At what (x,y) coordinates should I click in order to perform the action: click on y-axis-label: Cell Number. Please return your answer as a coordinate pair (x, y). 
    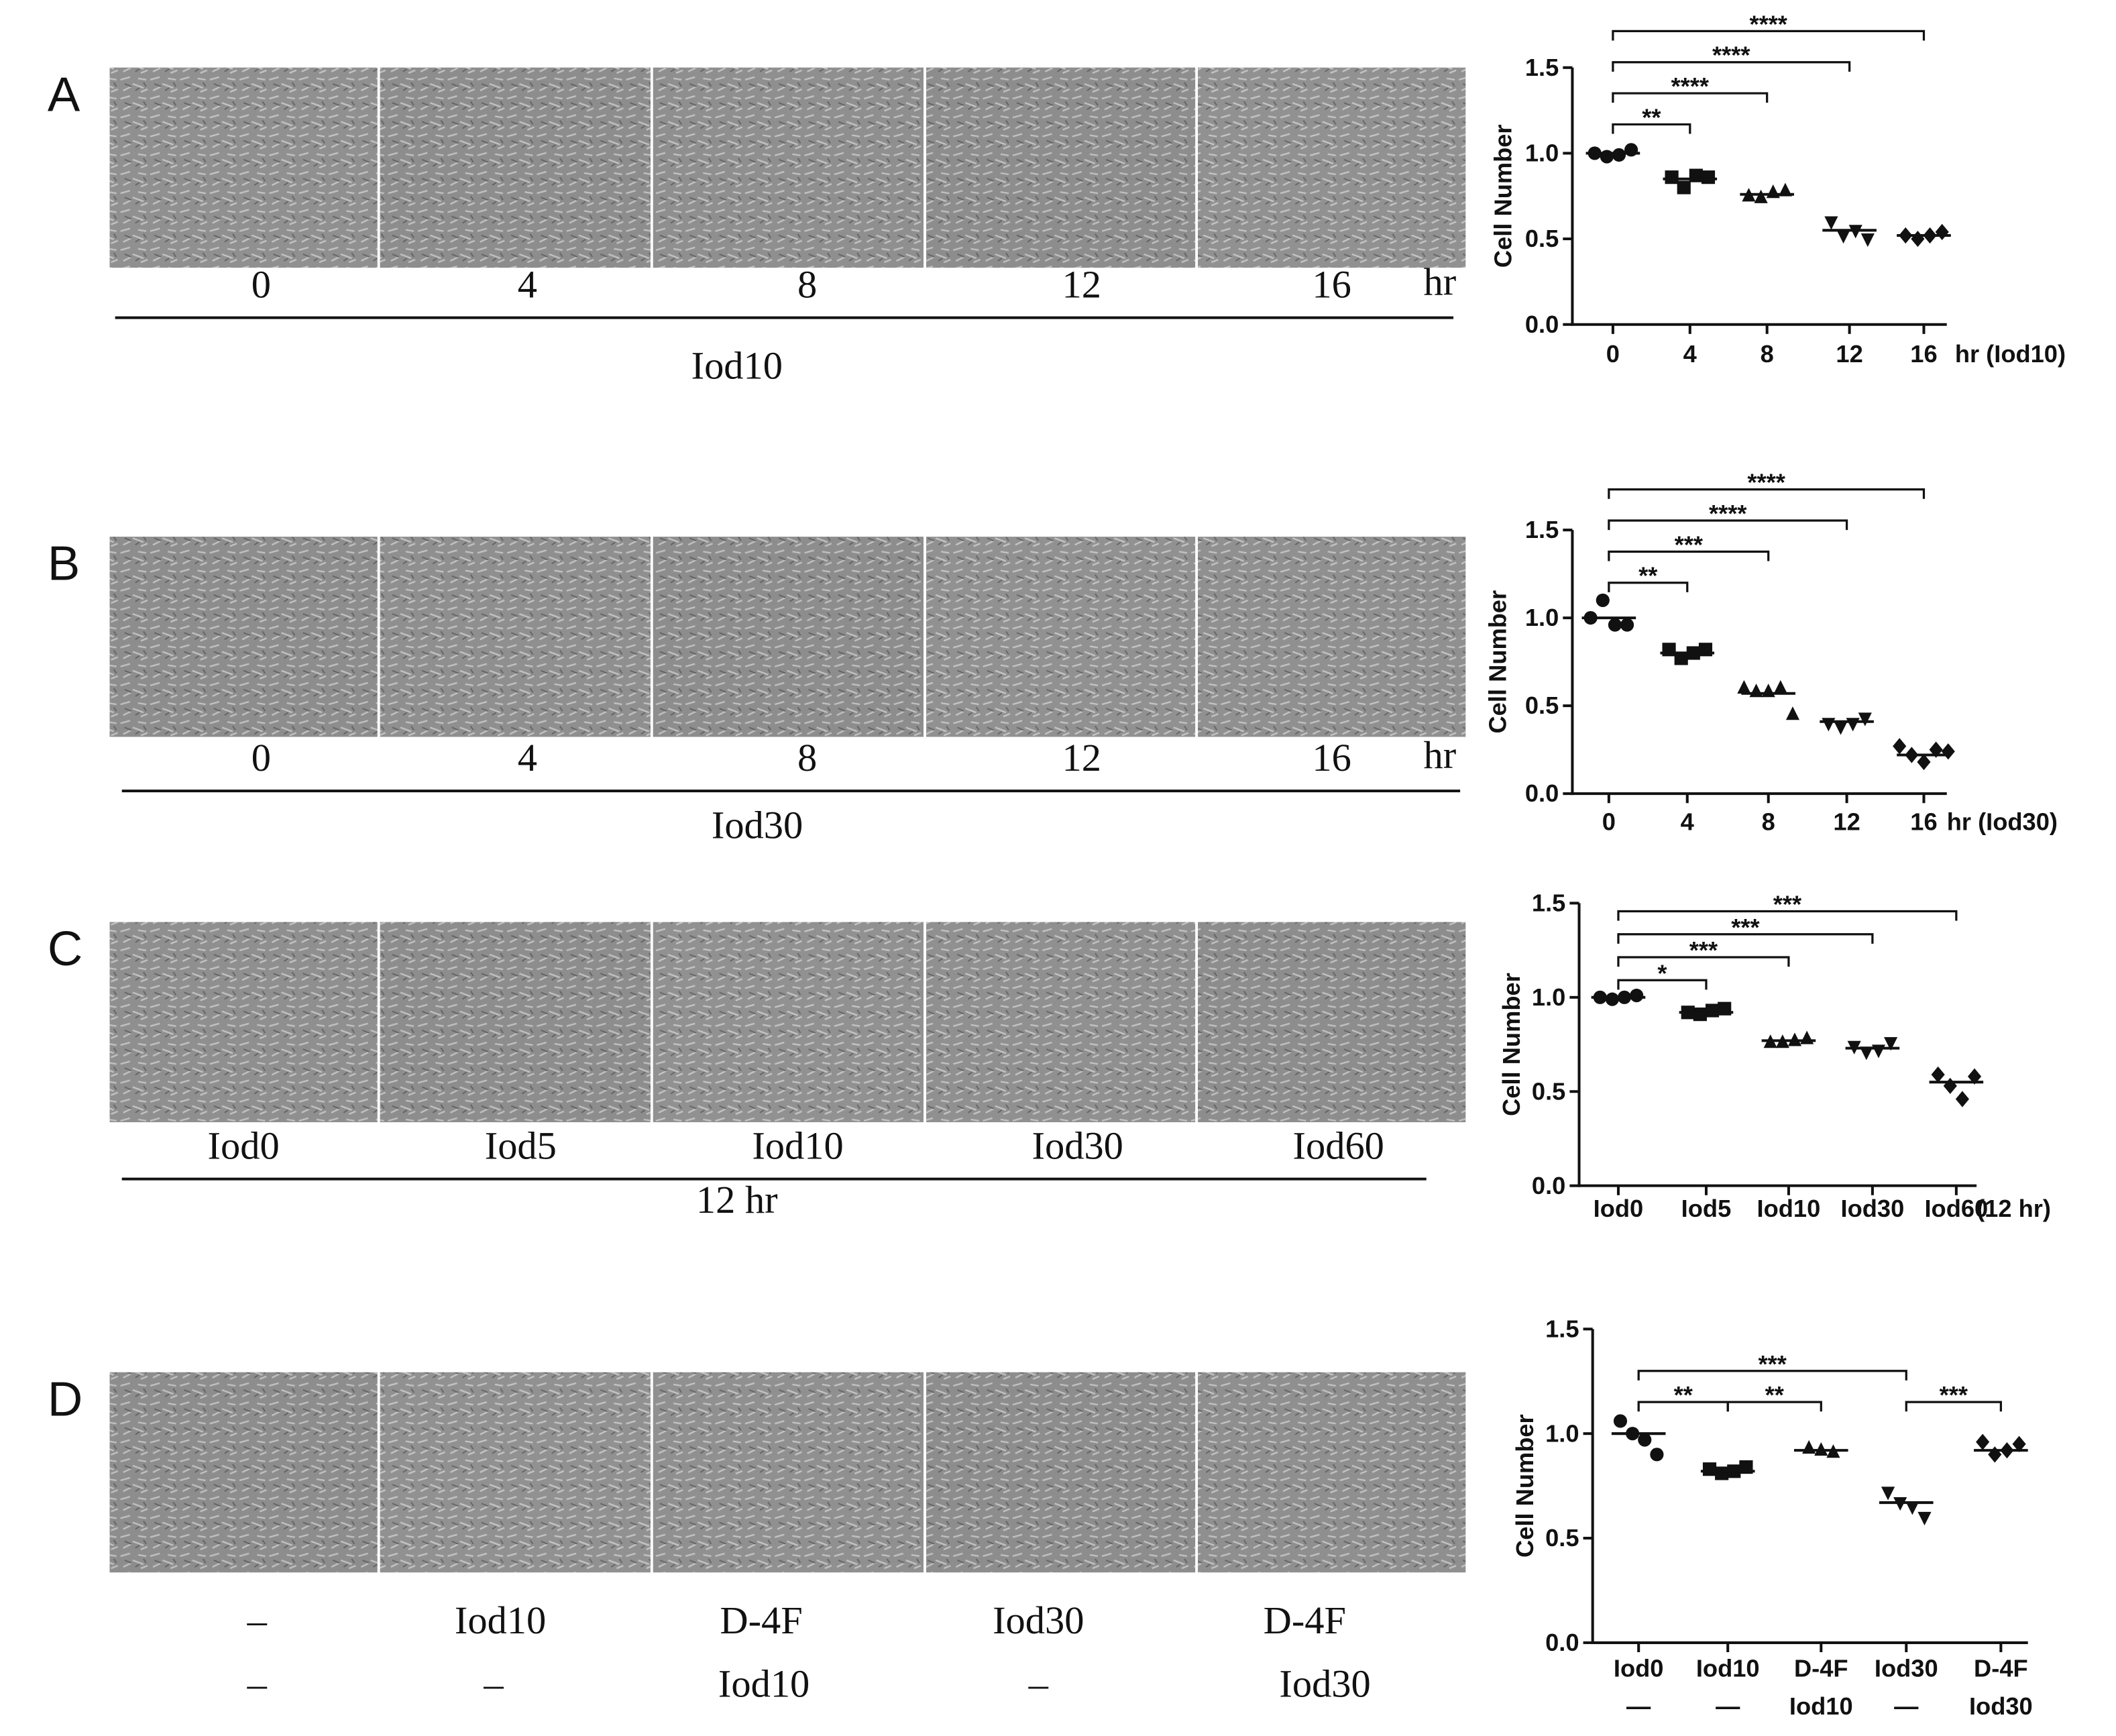
    Looking at the image, I should click on (1498, 662).